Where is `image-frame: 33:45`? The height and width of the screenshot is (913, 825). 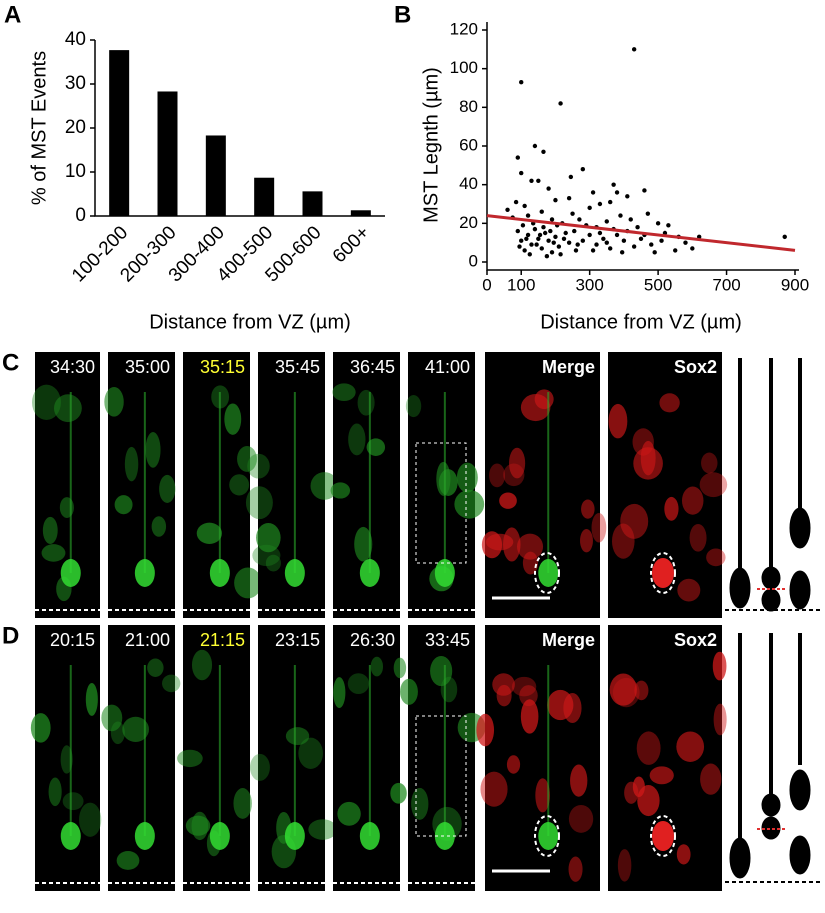 image-frame: 33:45 is located at coordinates (443, 758).